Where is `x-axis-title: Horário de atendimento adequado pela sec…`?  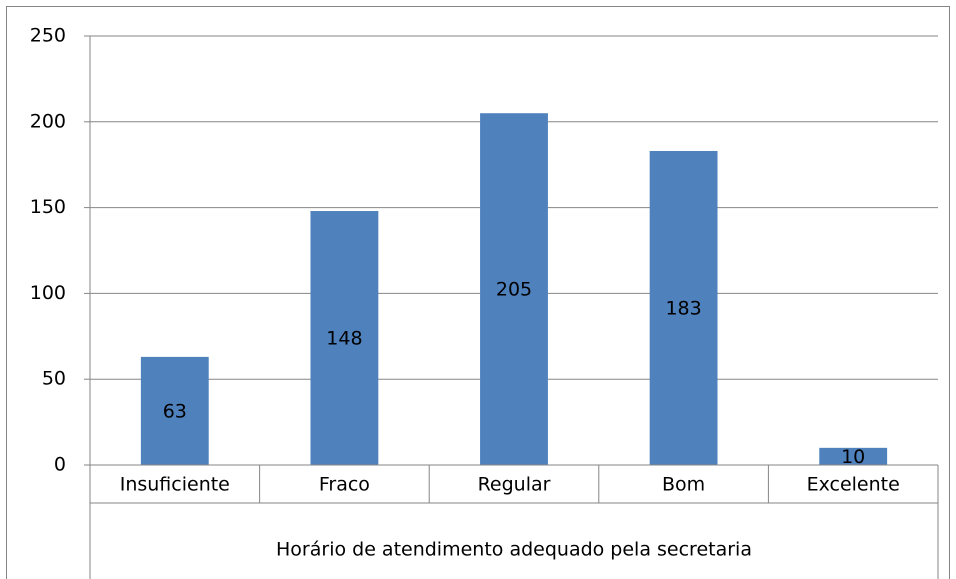
x-axis-title: Horário de atendimento adequado pela sec… is located at coordinates (514, 550).